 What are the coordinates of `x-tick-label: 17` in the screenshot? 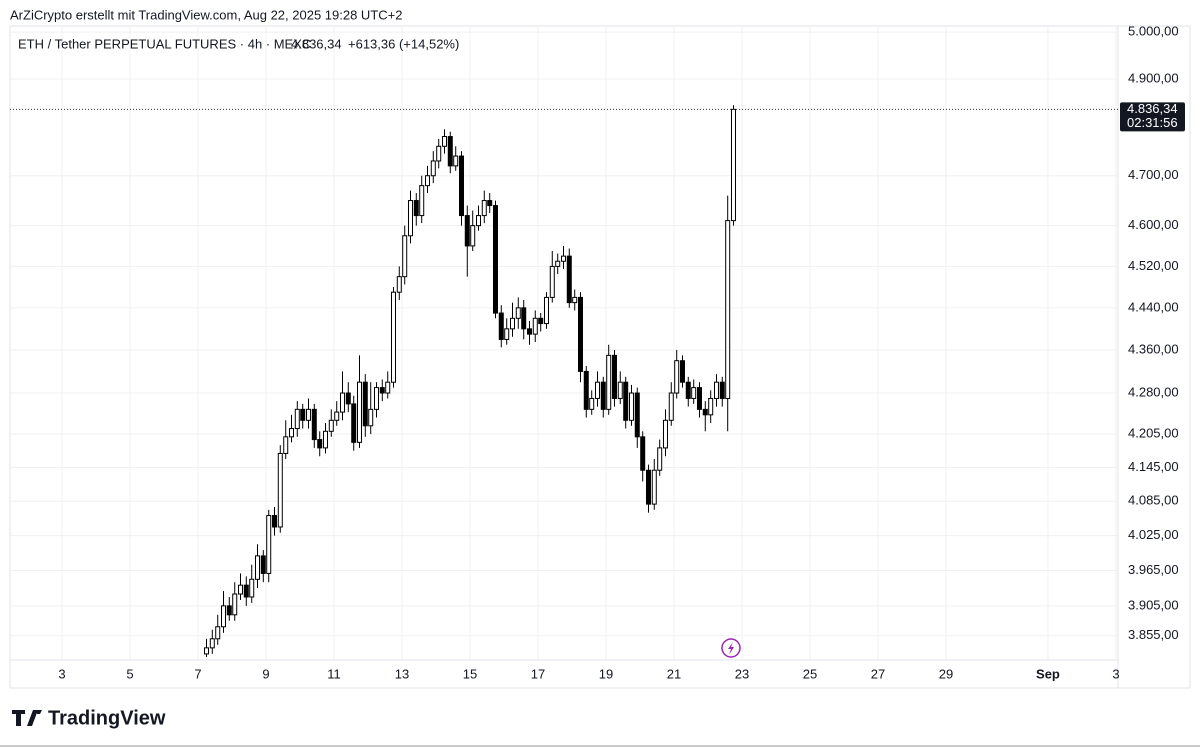 It's located at (538, 673).